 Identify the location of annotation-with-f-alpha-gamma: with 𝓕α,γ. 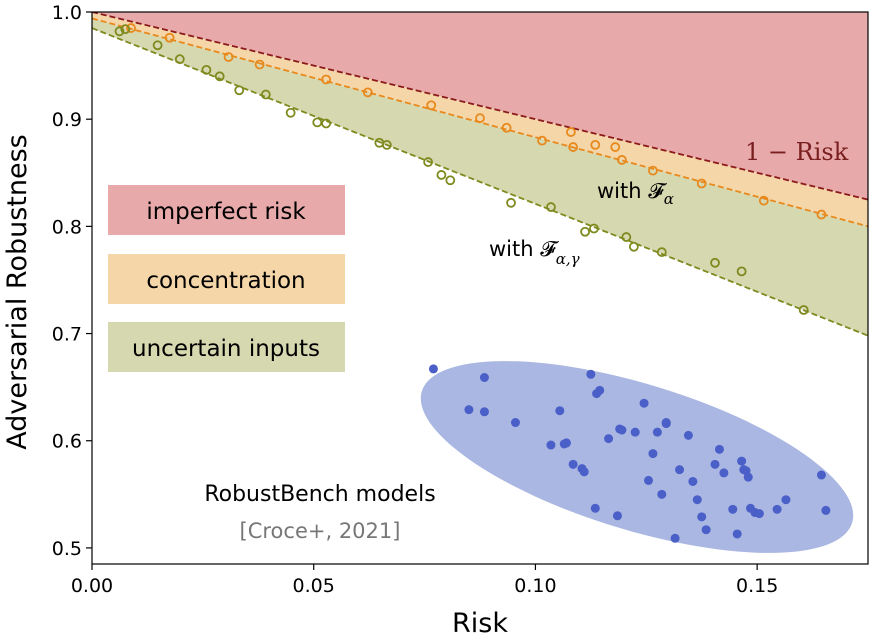
(534, 252).